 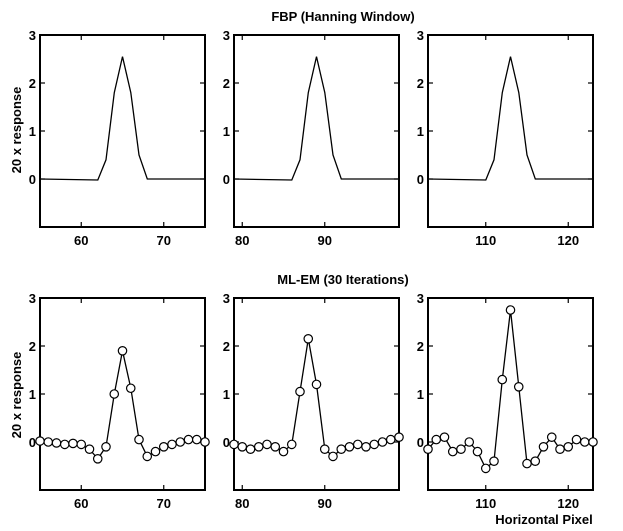 What do you see at coordinates (81, 240) in the screenshot?
I see `x-tick-label: 60` at bounding box center [81, 240].